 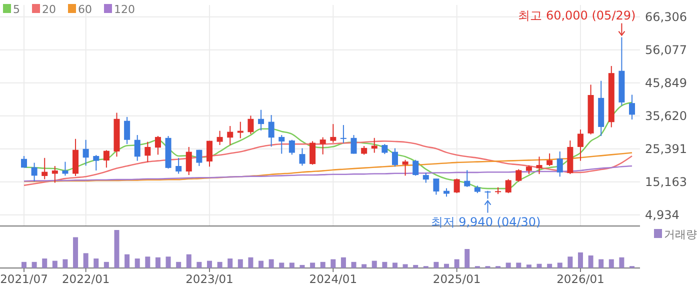 What do you see at coordinates (666, 17) in the screenshot?
I see `y-tick-label: 66,306` at bounding box center [666, 17].